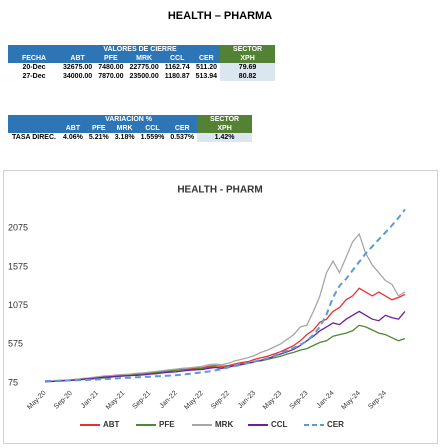  What do you see at coordinates (34, 76) in the screenshot?
I see `table-cell: 27-Dec` at bounding box center [34, 76].